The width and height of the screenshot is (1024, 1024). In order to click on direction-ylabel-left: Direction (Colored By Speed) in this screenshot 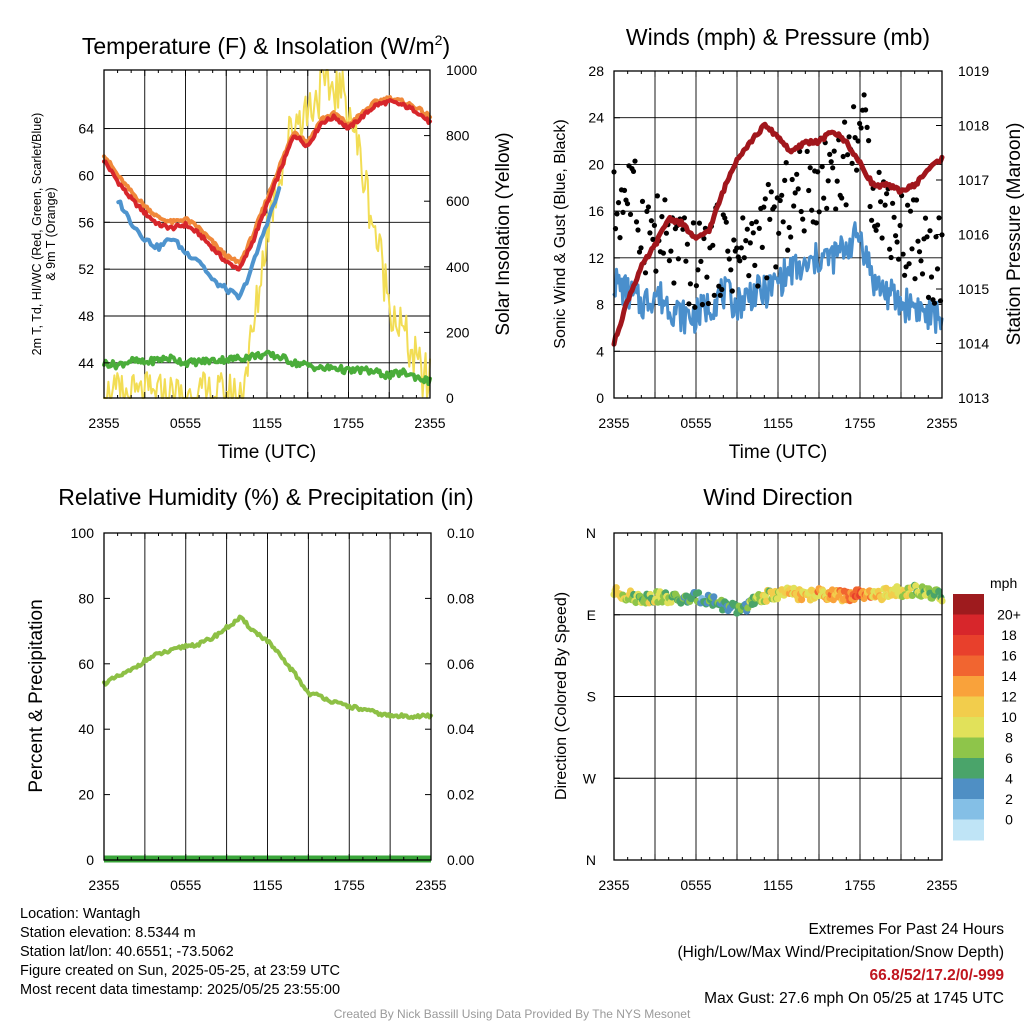, I will do `click(561, 696)`.